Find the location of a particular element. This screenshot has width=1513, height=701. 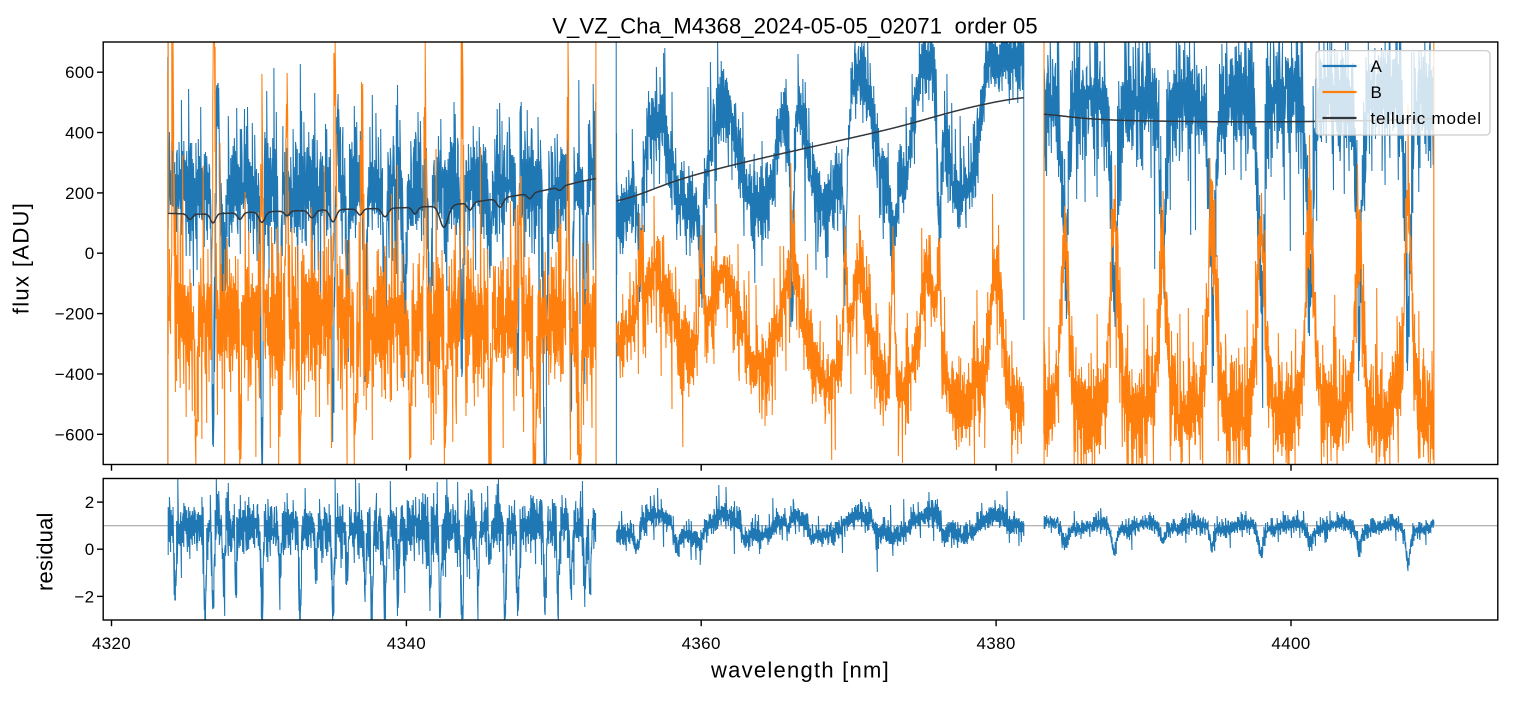

svg-text: telluric model is located at coordinates (1426, 118).